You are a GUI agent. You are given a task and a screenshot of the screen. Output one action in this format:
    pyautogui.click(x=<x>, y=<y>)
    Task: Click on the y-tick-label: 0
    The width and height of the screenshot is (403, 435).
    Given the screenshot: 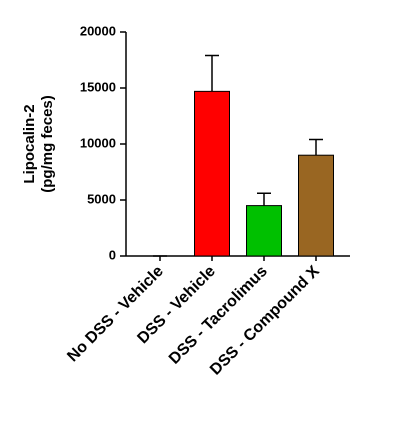 What is the action you would take?
    pyautogui.click(x=112, y=254)
    